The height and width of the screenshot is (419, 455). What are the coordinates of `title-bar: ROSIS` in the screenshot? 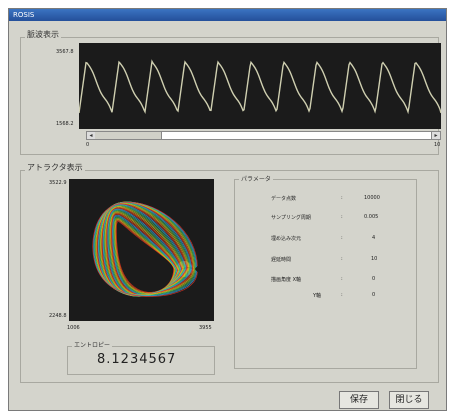 It's located at (227, 15).